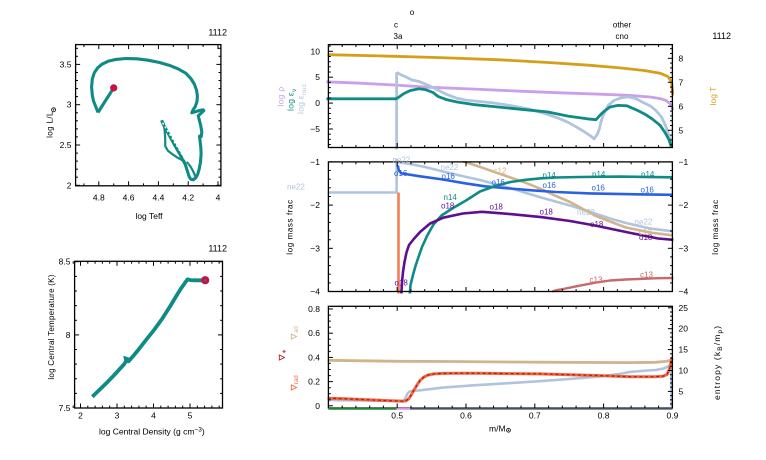 The image size is (766, 460). What do you see at coordinates (65, 262) in the screenshot?
I see `svg-text: 8.5` at bounding box center [65, 262].